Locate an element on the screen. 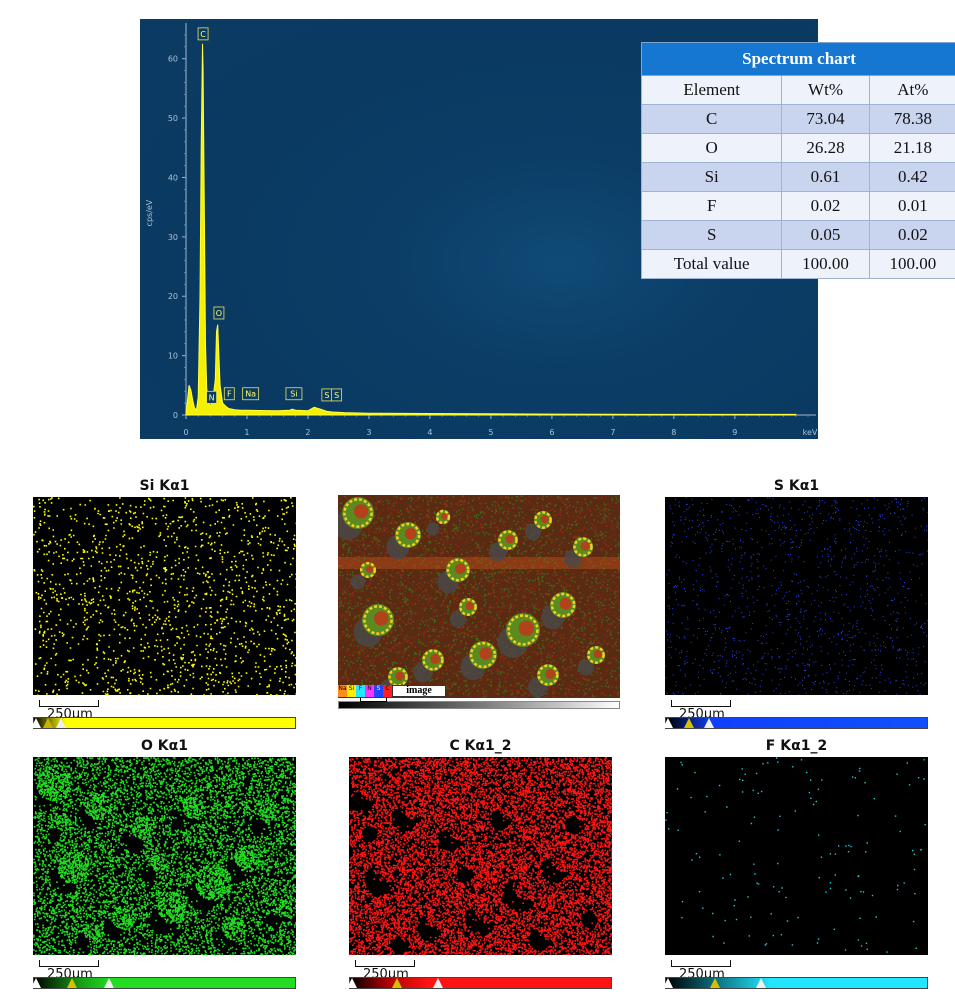 This screenshot has width=955, height=1008. map-title-si: Si Kα1 is located at coordinates (164, 486).